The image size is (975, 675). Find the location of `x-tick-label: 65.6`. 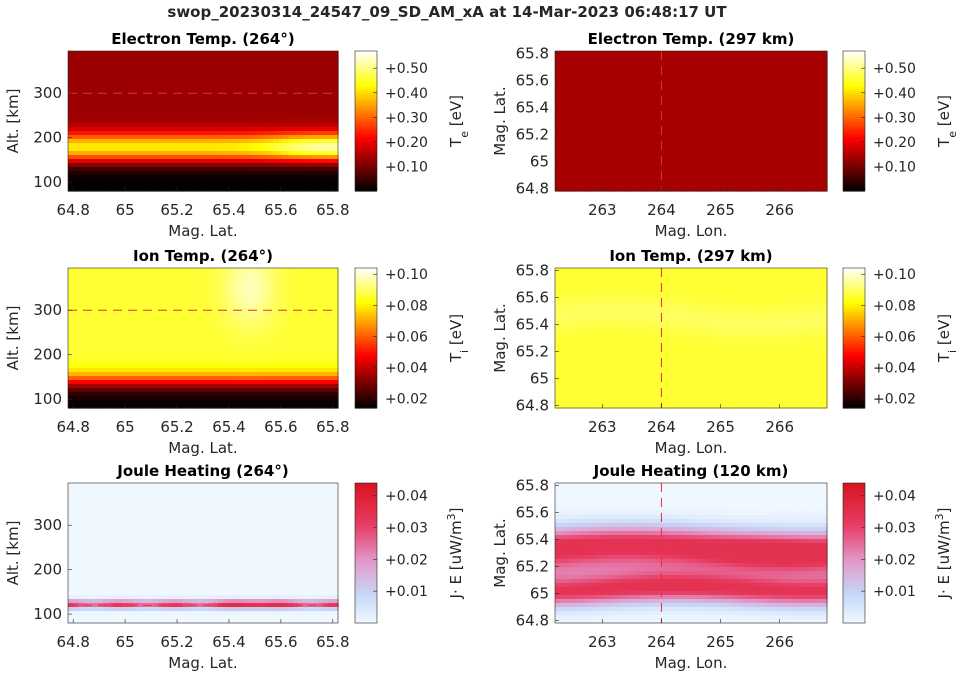

x-tick-label: 65.6 is located at coordinates (280, 210).